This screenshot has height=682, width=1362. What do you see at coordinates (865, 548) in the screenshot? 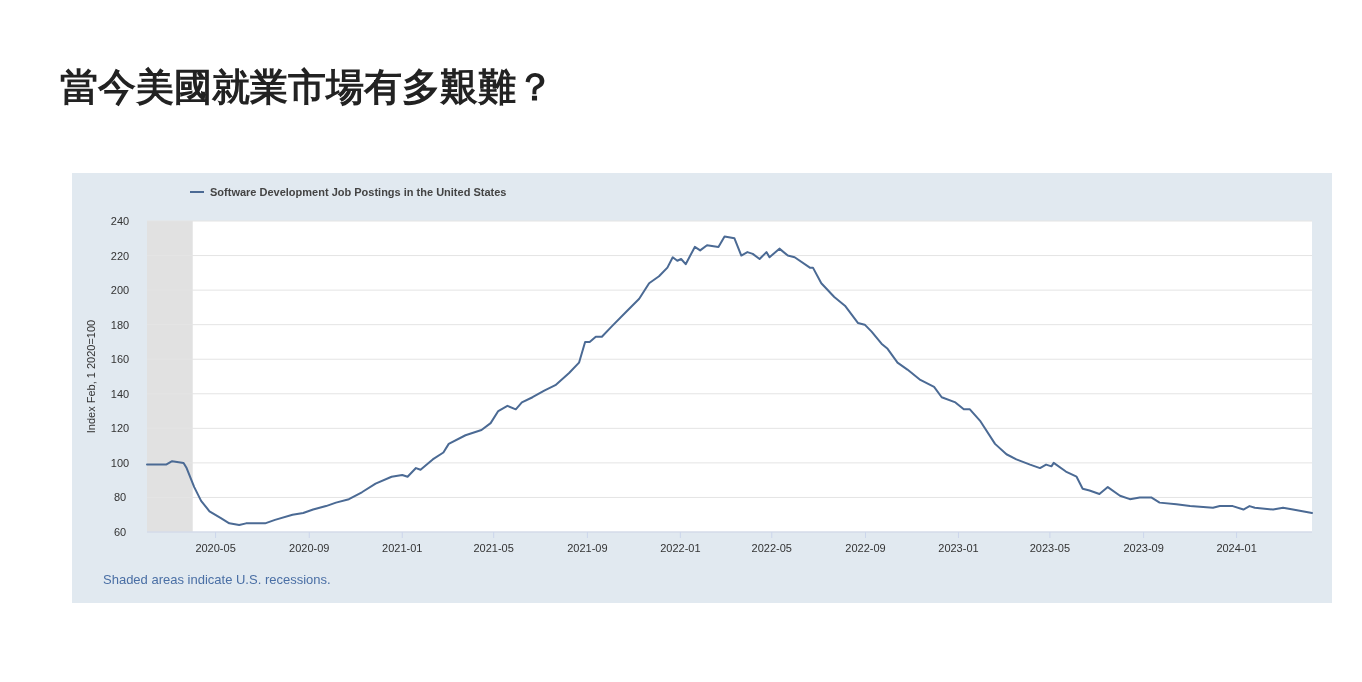
I see `x-tick-label: 2022-09` at bounding box center [865, 548].